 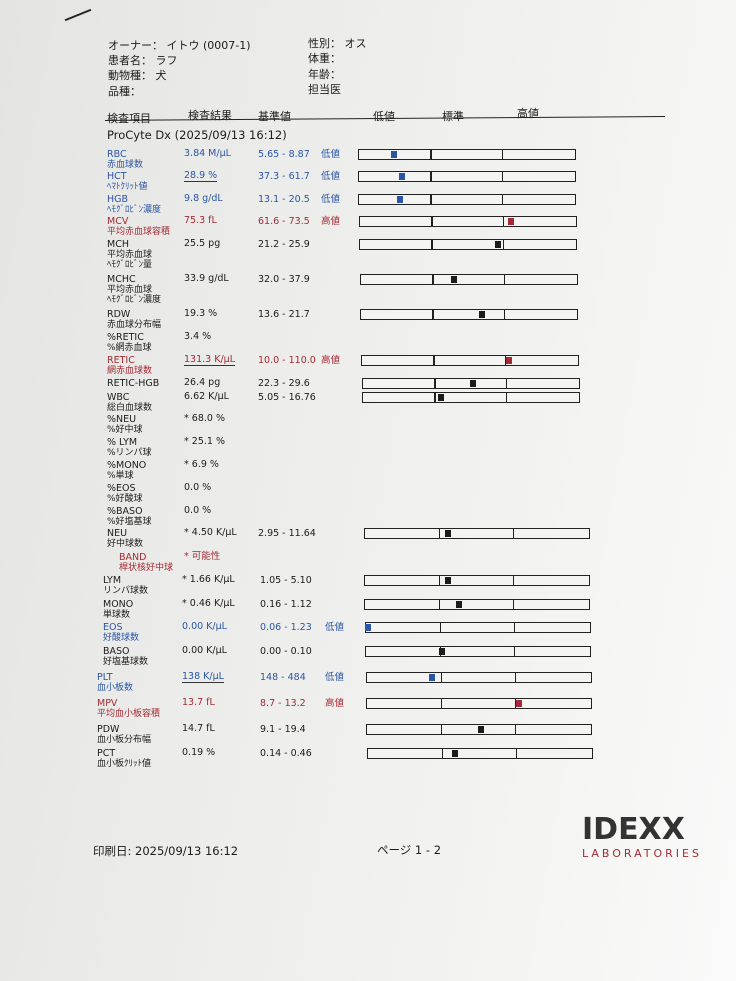 What do you see at coordinates (118, 199) in the screenshot?
I see `test-code: HGB` at bounding box center [118, 199].